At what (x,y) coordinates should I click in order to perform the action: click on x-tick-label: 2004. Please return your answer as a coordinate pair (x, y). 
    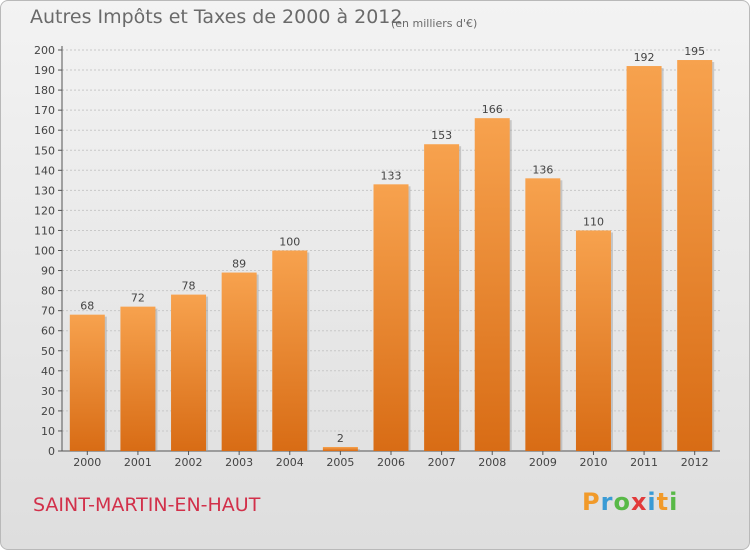
    Looking at the image, I should click on (290, 462).